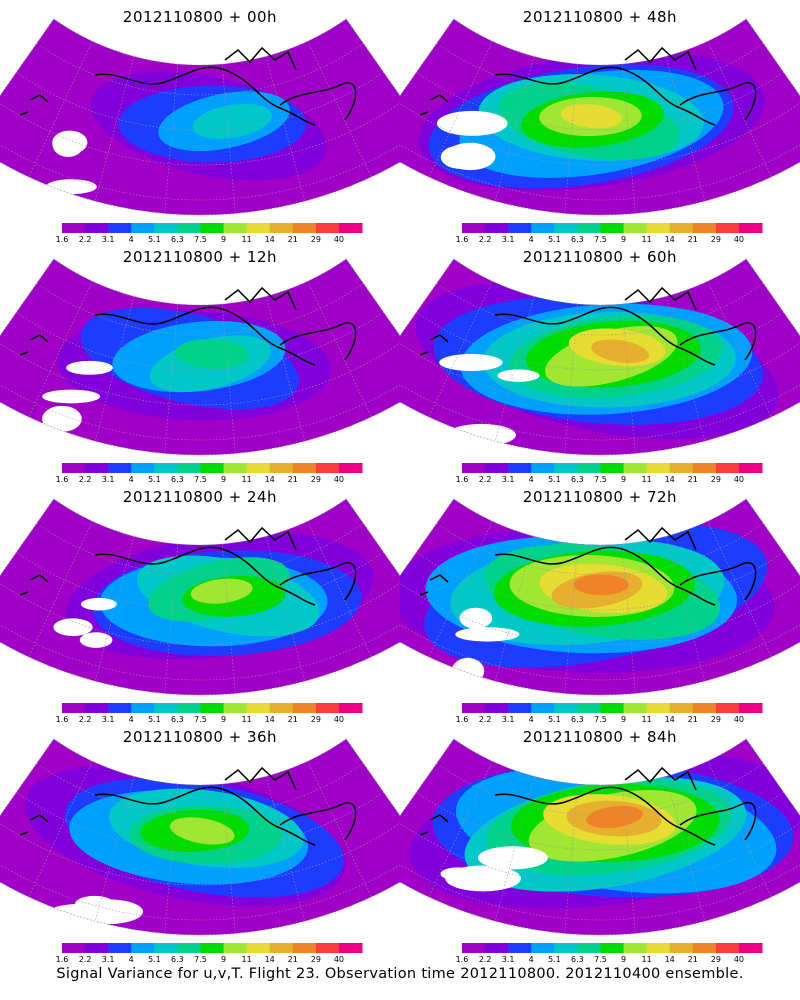  I want to click on panel-title: 2012110800 + 00h, so click(200, 17).